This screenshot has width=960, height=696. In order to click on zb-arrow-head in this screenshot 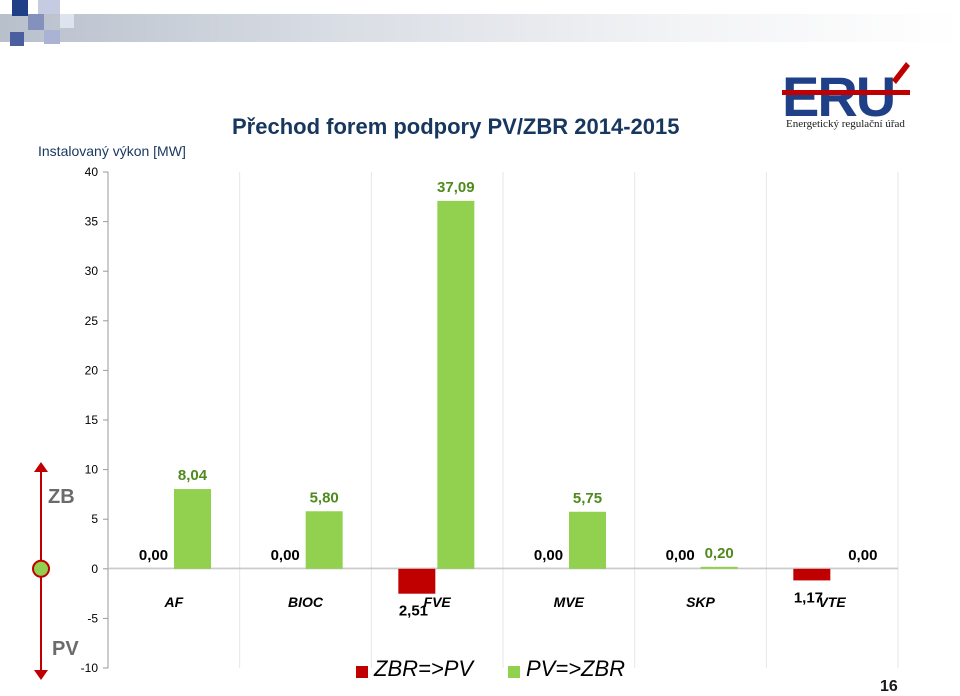, I will do `click(41, 467)`.